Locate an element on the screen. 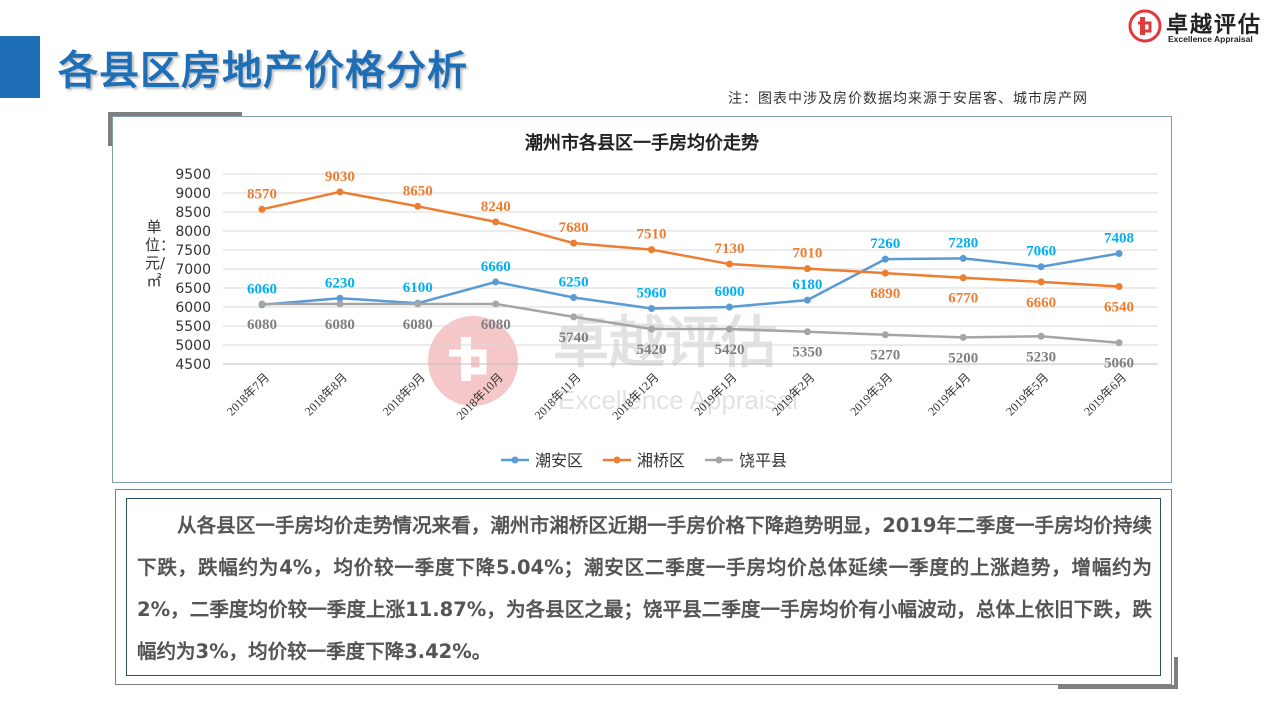 The image size is (1280, 720). data-label: 7060 is located at coordinates (1041, 252).